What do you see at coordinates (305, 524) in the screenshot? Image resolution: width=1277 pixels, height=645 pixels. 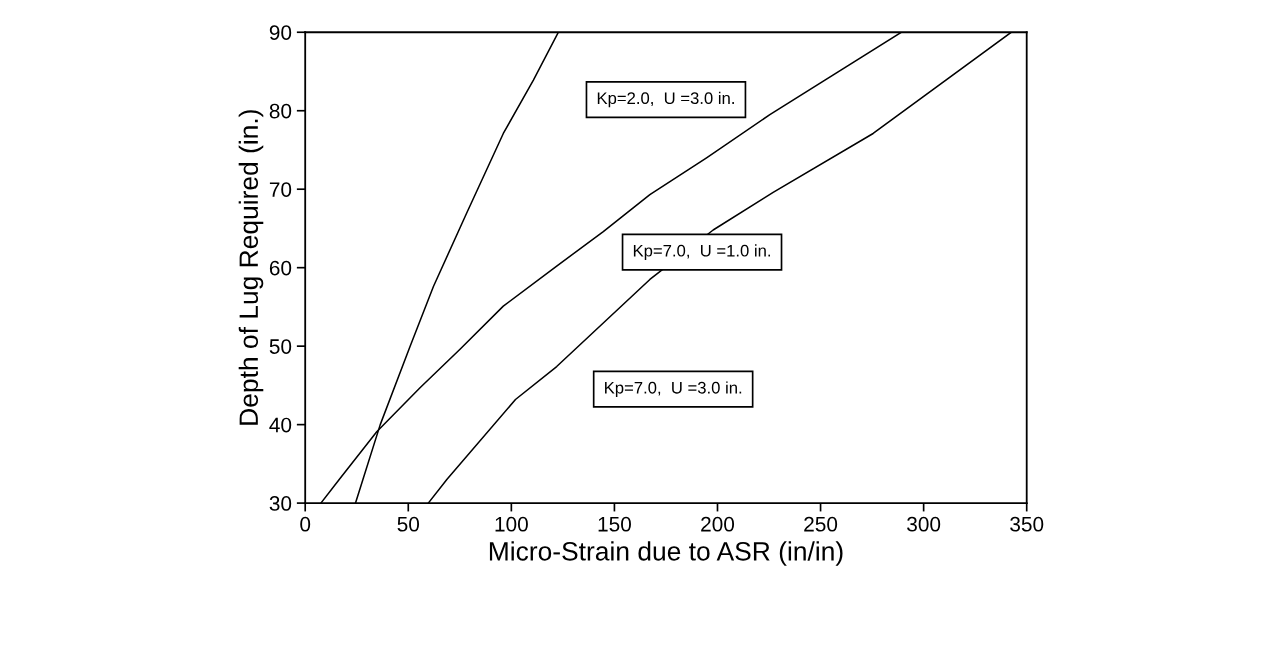 I see `x-tick-label: 0` at bounding box center [305, 524].